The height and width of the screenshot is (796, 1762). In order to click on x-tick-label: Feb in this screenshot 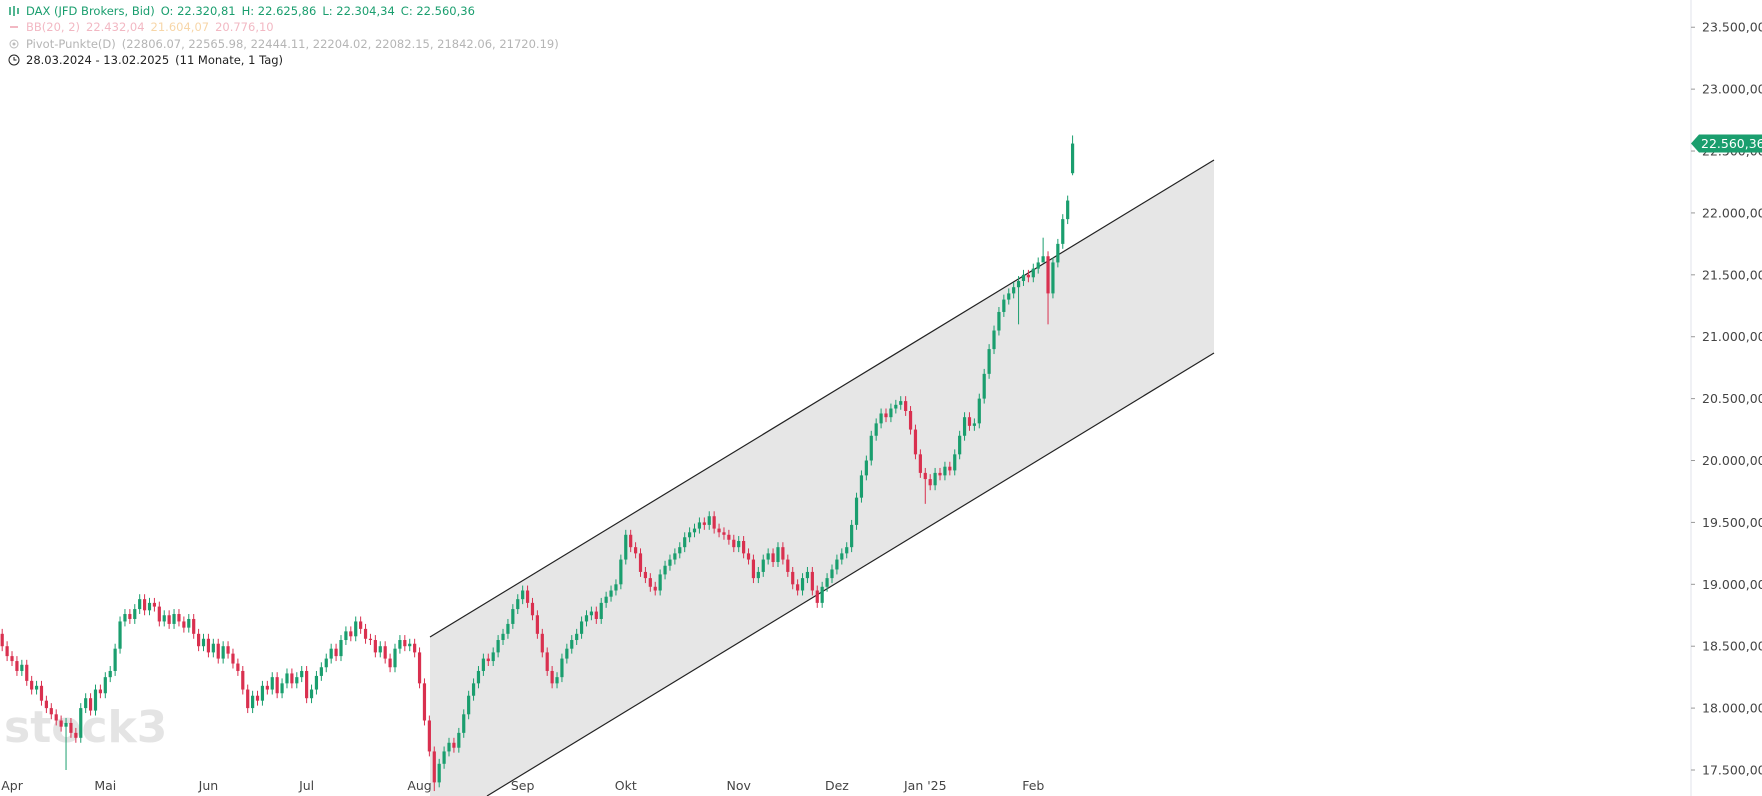, I will do `click(1033, 785)`.